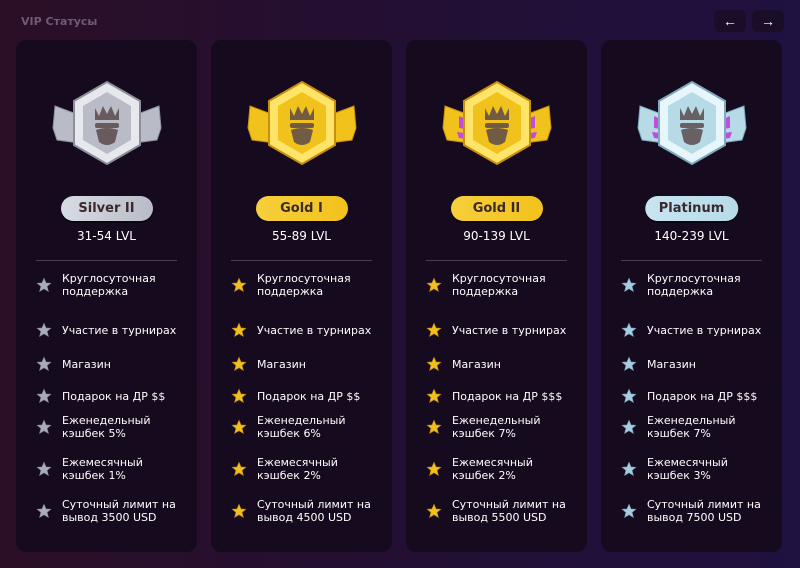 The width and height of the screenshot is (800, 568). I want to click on next-button: →, so click(768, 21).